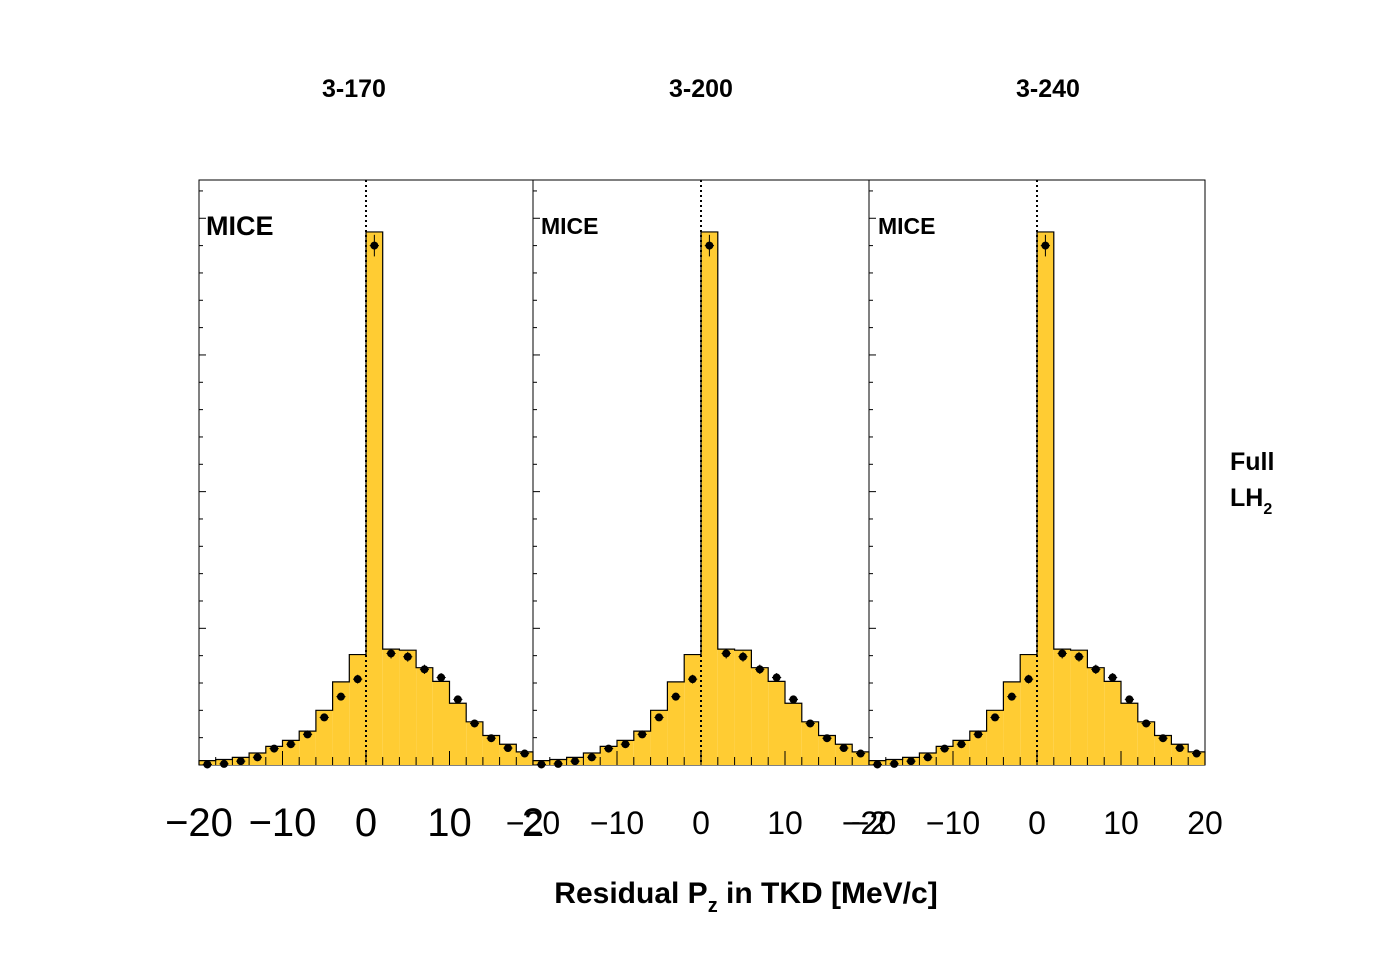 The image size is (1396, 972). I want to click on side-label-subscript: 2, so click(1267, 509).